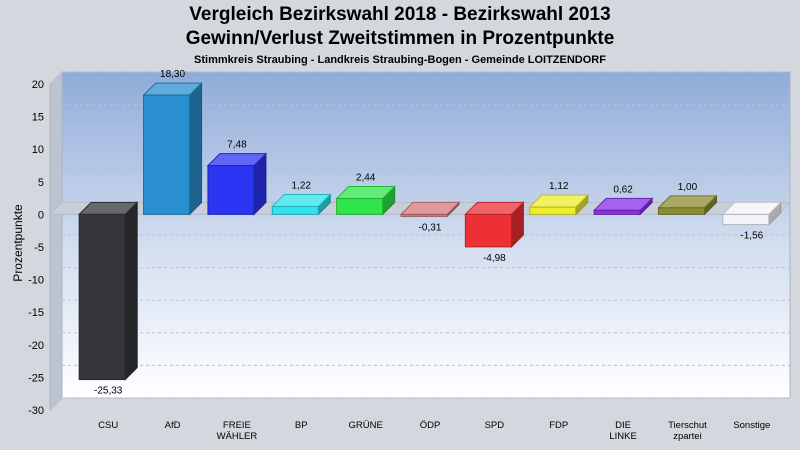 The height and width of the screenshot is (450, 800). I want to click on x-tick-label: Tierschut, so click(687, 425).